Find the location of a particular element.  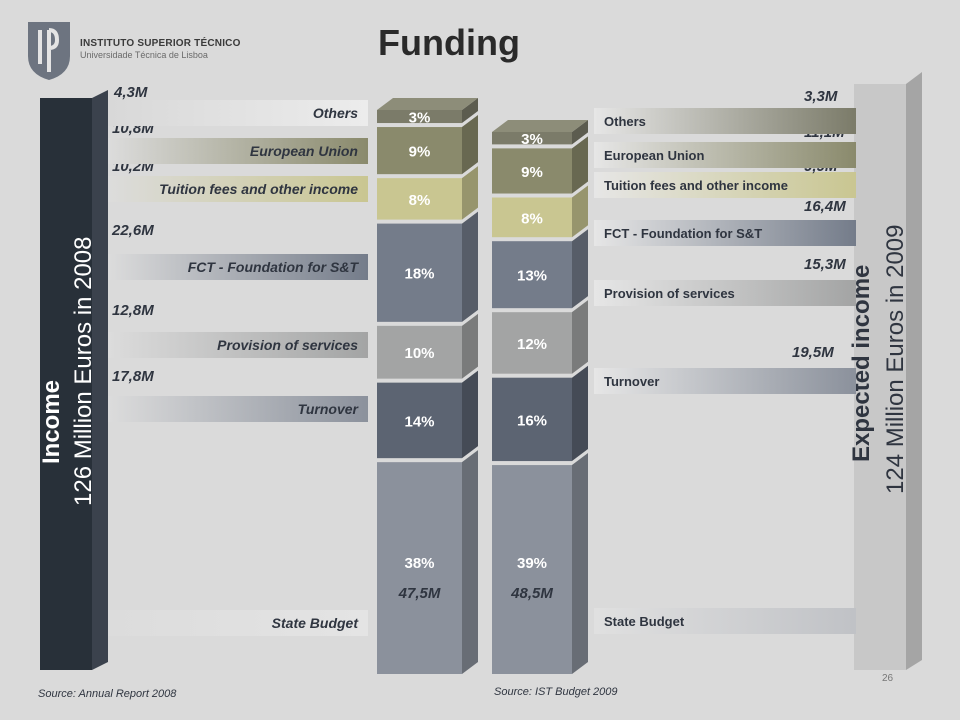

right-source: Source: IST Budget 2009 is located at coordinates (556, 692).